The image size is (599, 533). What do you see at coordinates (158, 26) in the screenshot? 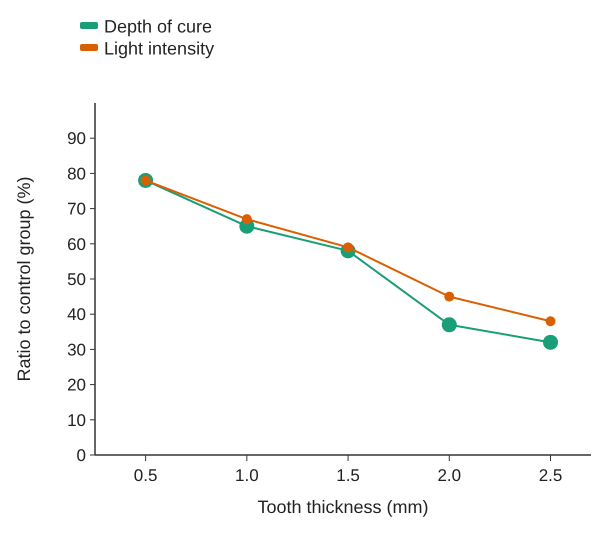
I see `legend-label: Depth of cure` at bounding box center [158, 26].